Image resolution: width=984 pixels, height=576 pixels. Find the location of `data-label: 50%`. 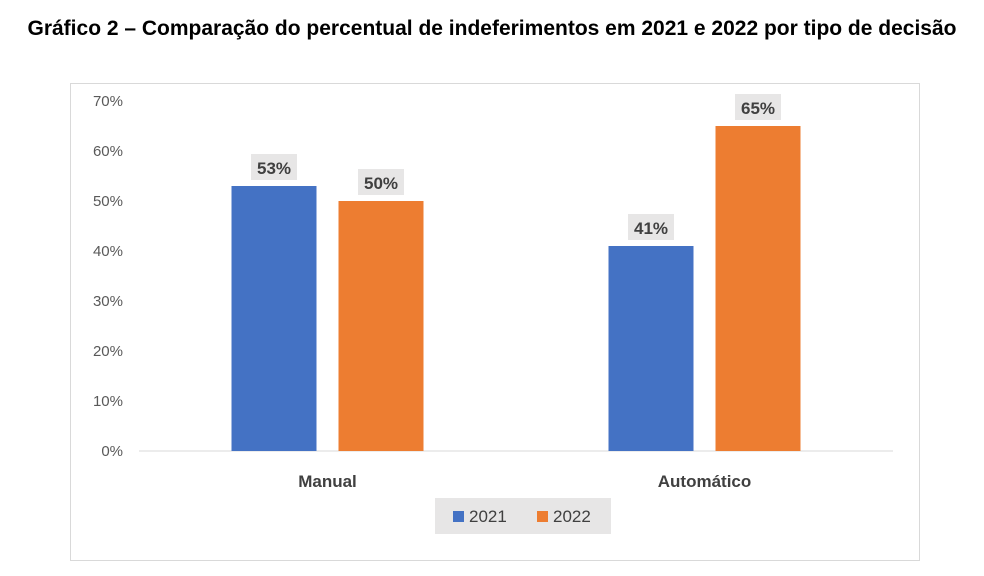

data-label: 50% is located at coordinates (381, 183).